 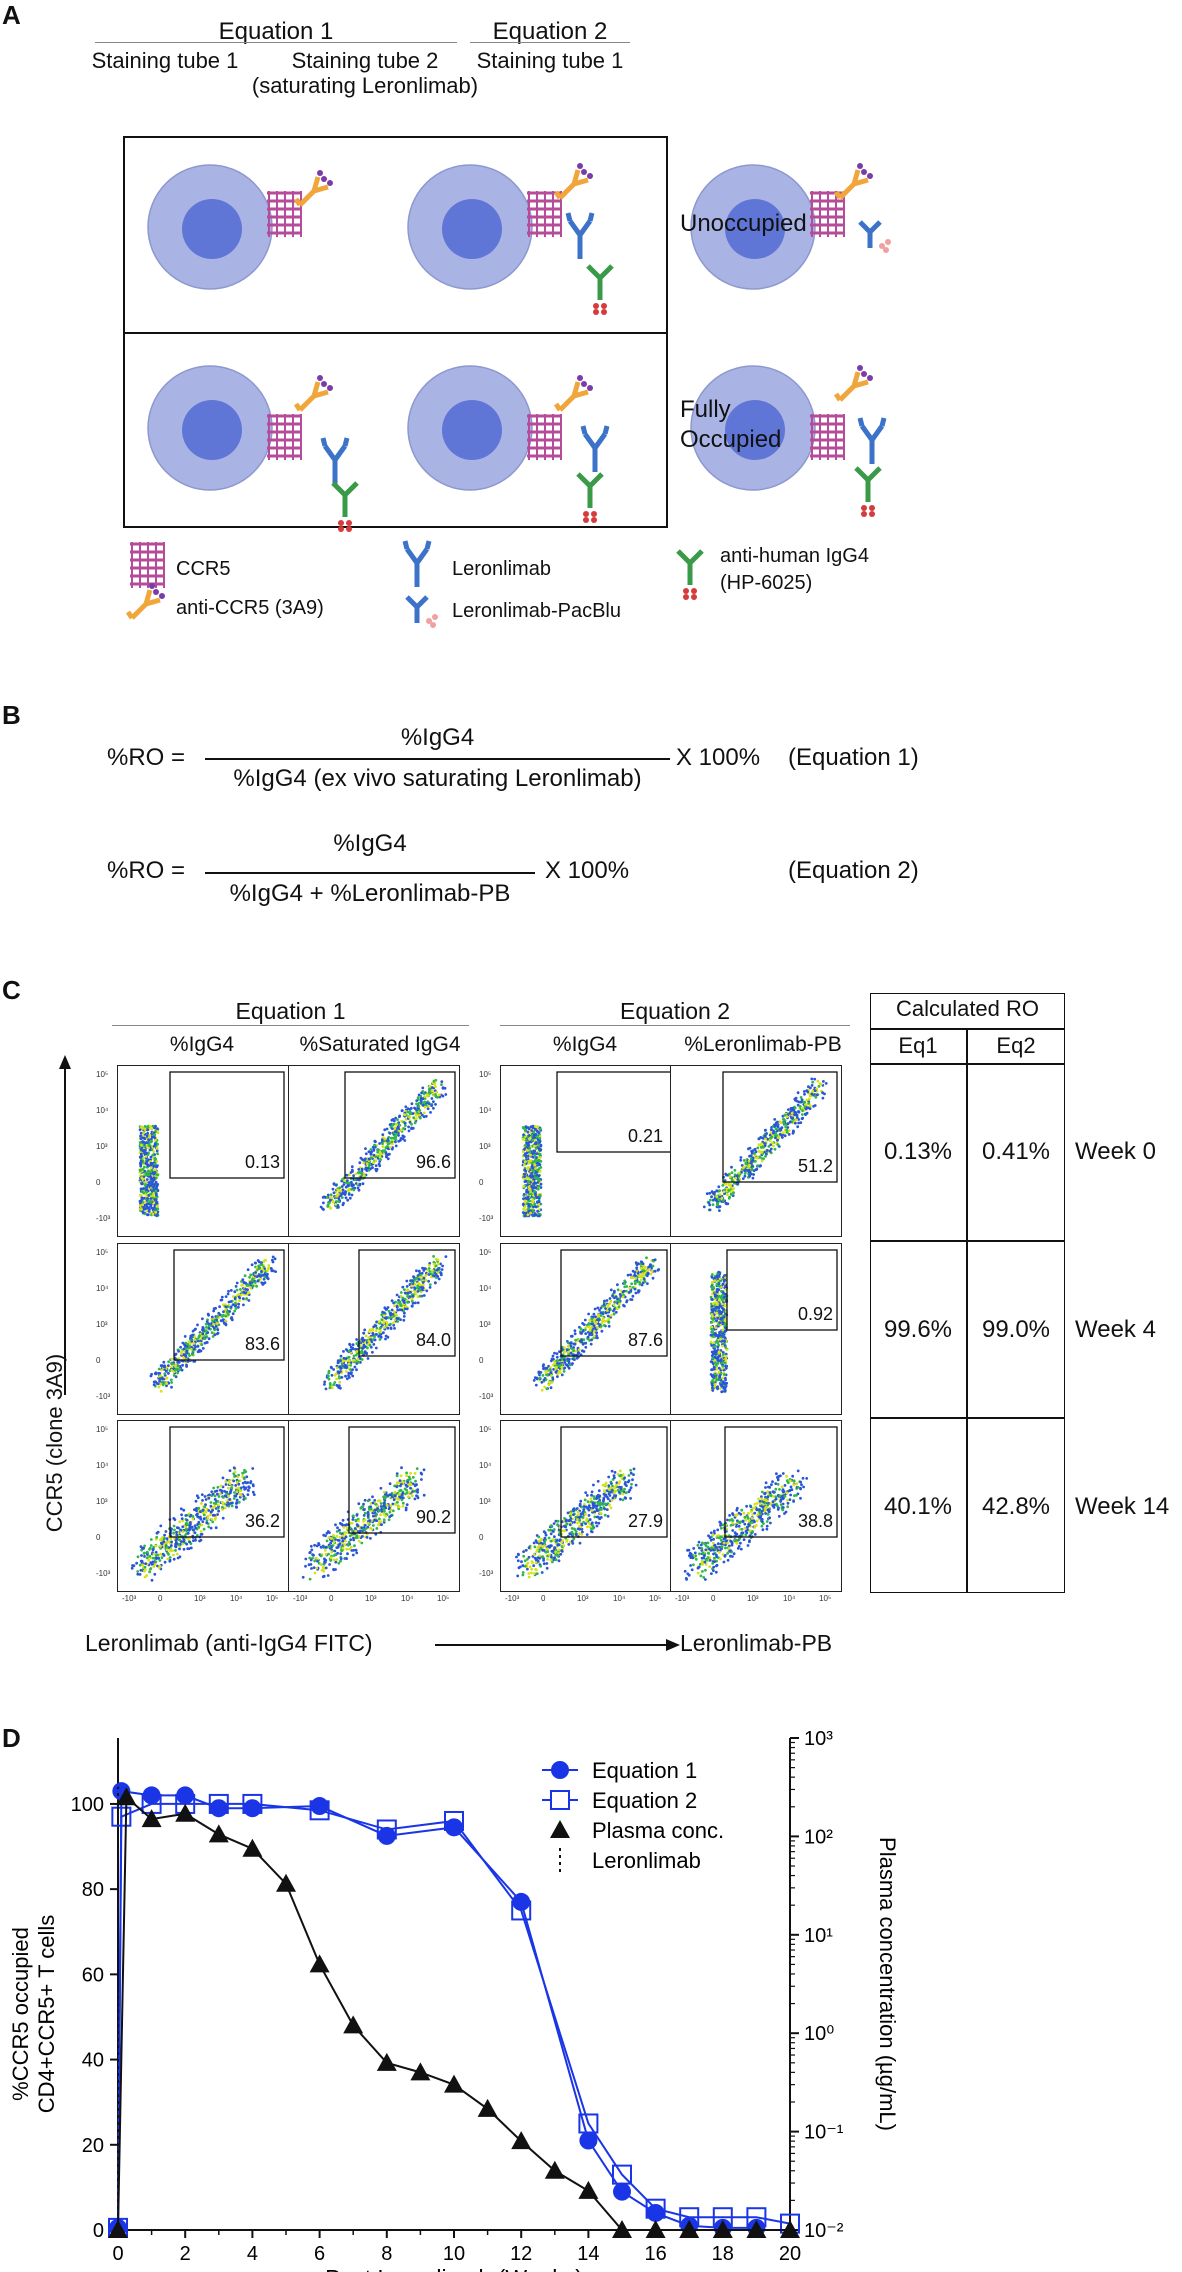 What do you see at coordinates (550, 60) in the screenshot?
I see `panel-a-eq2-tube-label: Staining tube 1` at bounding box center [550, 60].